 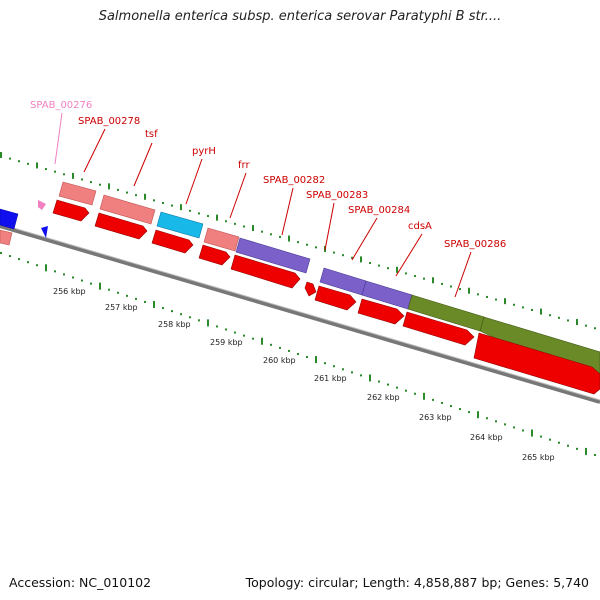 I want to click on gene-feature-pyrH, so click(x=180, y=225).